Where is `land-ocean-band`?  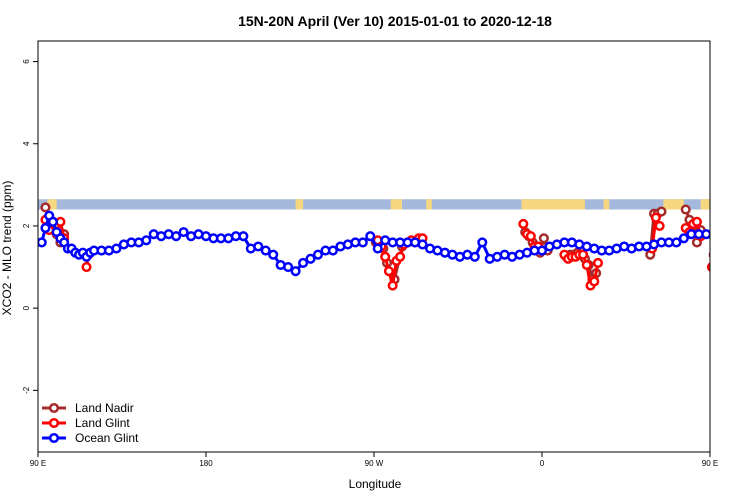 land-ocean-band is located at coordinates (374, 204).